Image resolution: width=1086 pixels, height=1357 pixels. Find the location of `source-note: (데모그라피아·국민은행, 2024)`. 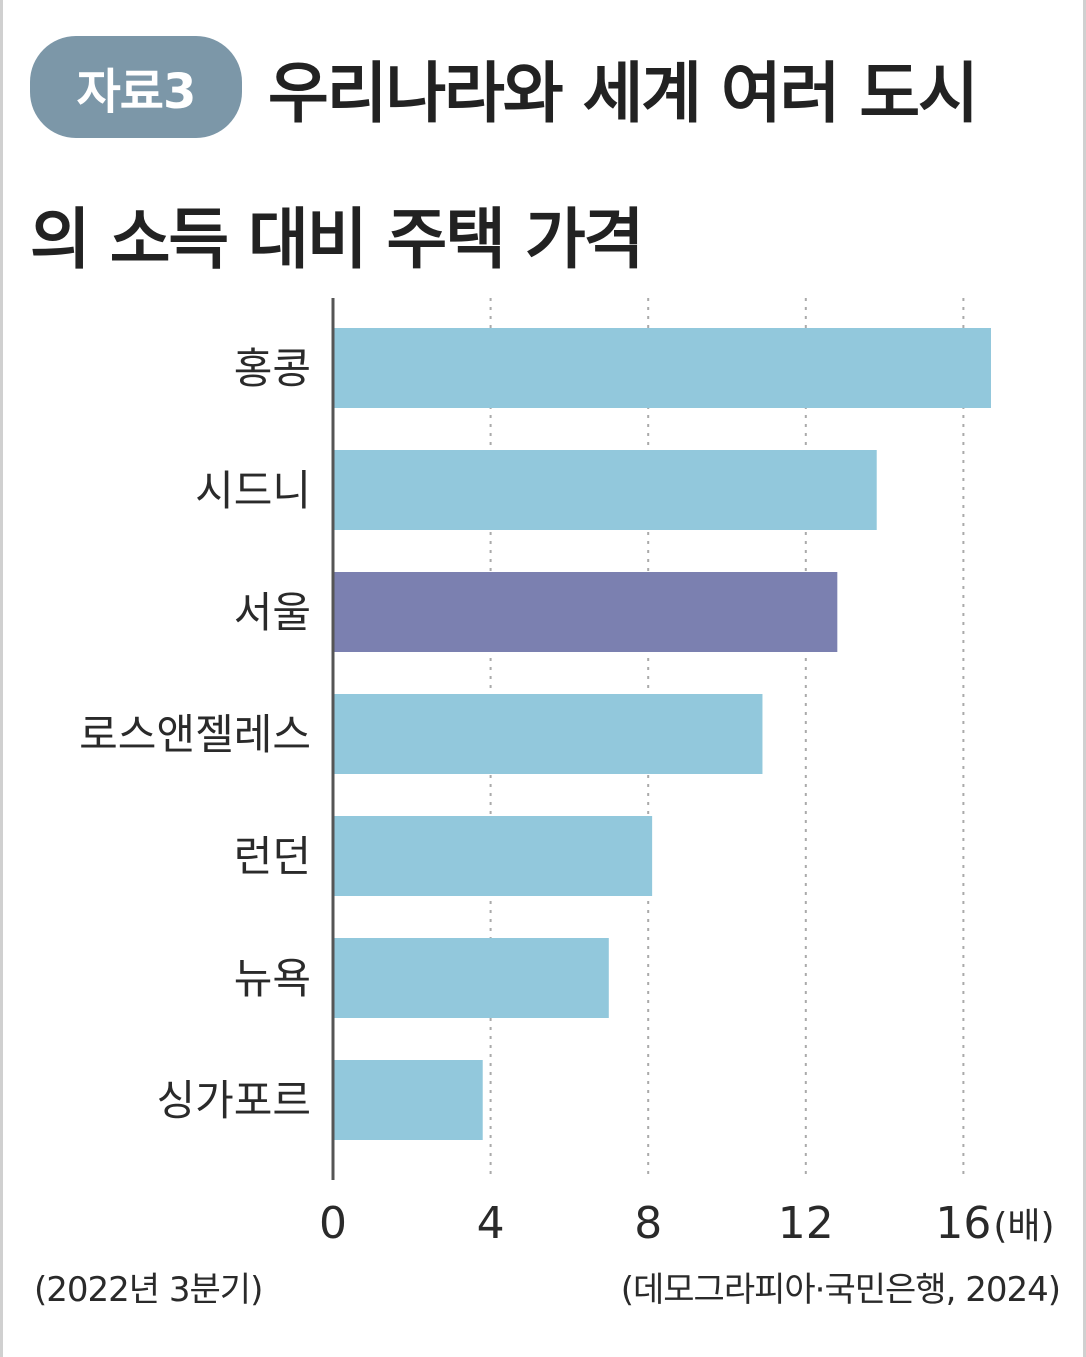

source-note: (데모그라피아·국민은행, 2024) is located at coordinates (840, 1290).